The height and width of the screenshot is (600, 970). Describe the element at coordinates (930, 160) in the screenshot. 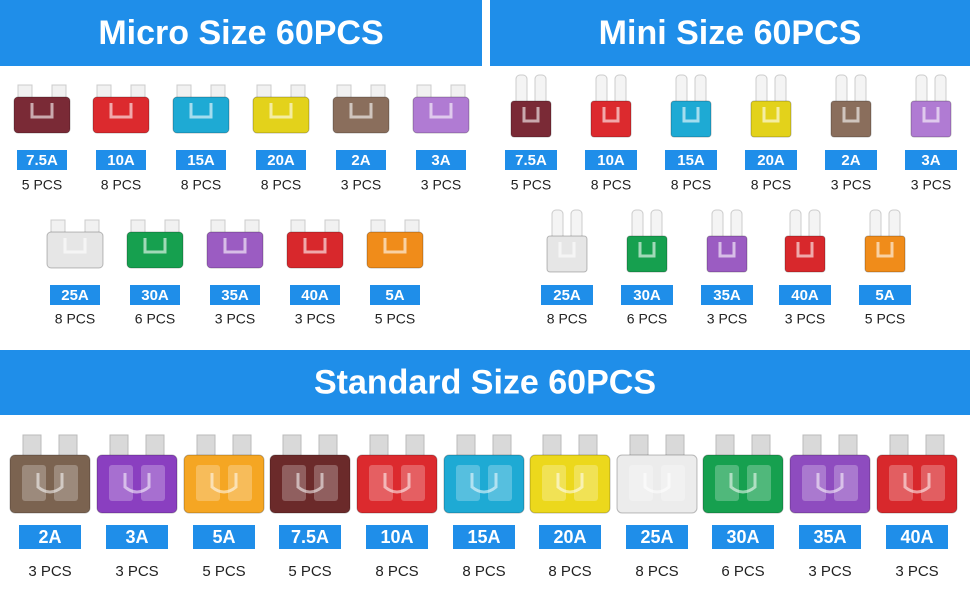

I see `rating-label: 3A` at that location.